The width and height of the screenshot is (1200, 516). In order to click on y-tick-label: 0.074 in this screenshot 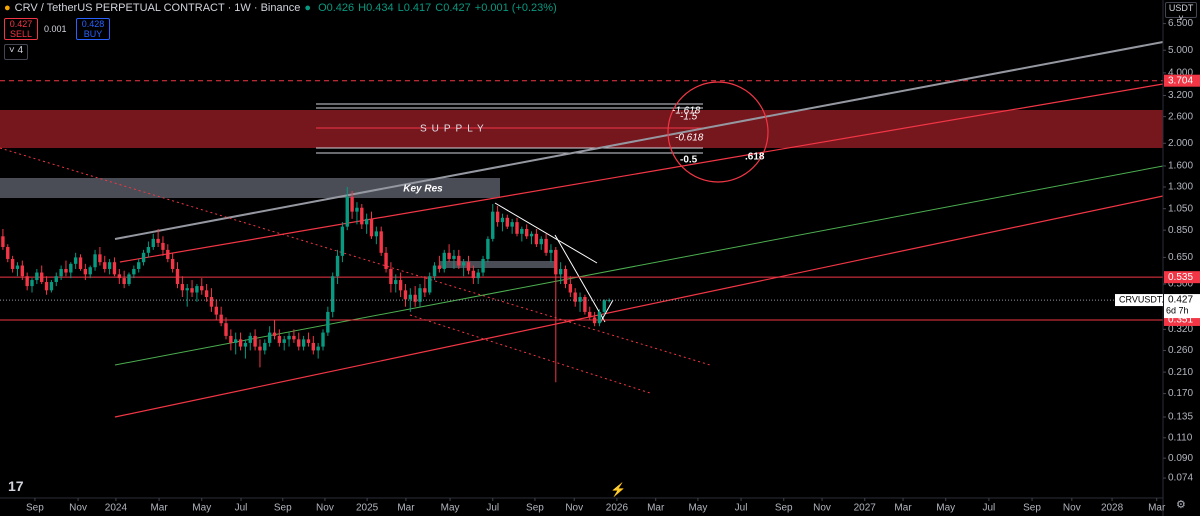, I will do `click(1180, 478)`.